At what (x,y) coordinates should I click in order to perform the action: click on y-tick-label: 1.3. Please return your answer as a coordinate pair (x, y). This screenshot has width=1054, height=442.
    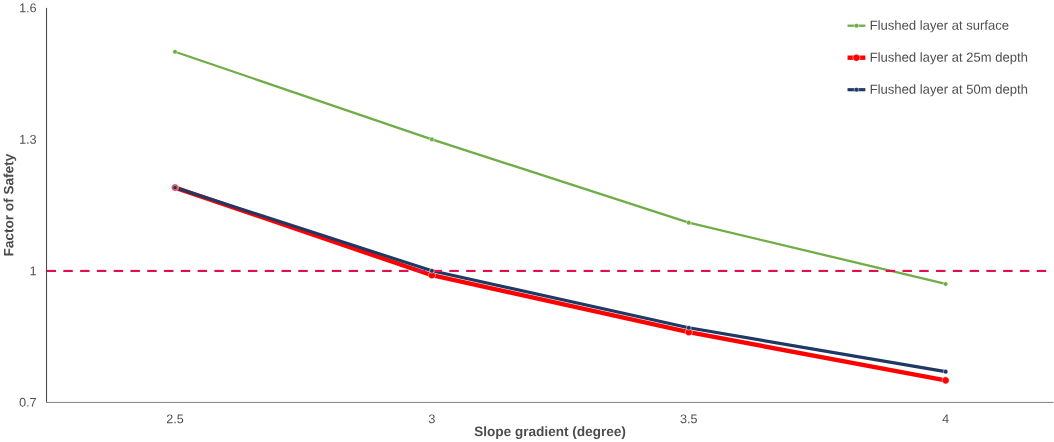
    Looking at the image, I should click on (28, 139).